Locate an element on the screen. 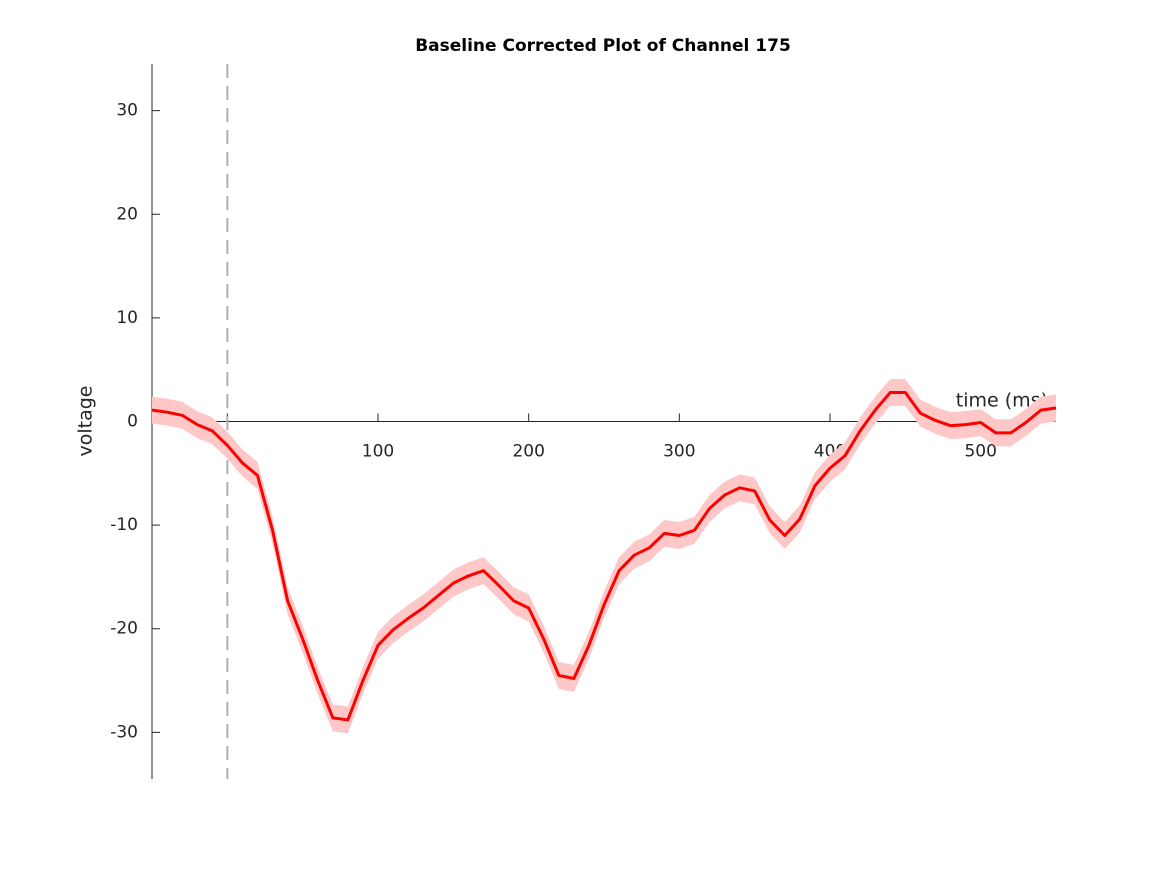 This screenshot has width=1167, height=875. y-tick-label: 0 is located at coordinates (132, 422).